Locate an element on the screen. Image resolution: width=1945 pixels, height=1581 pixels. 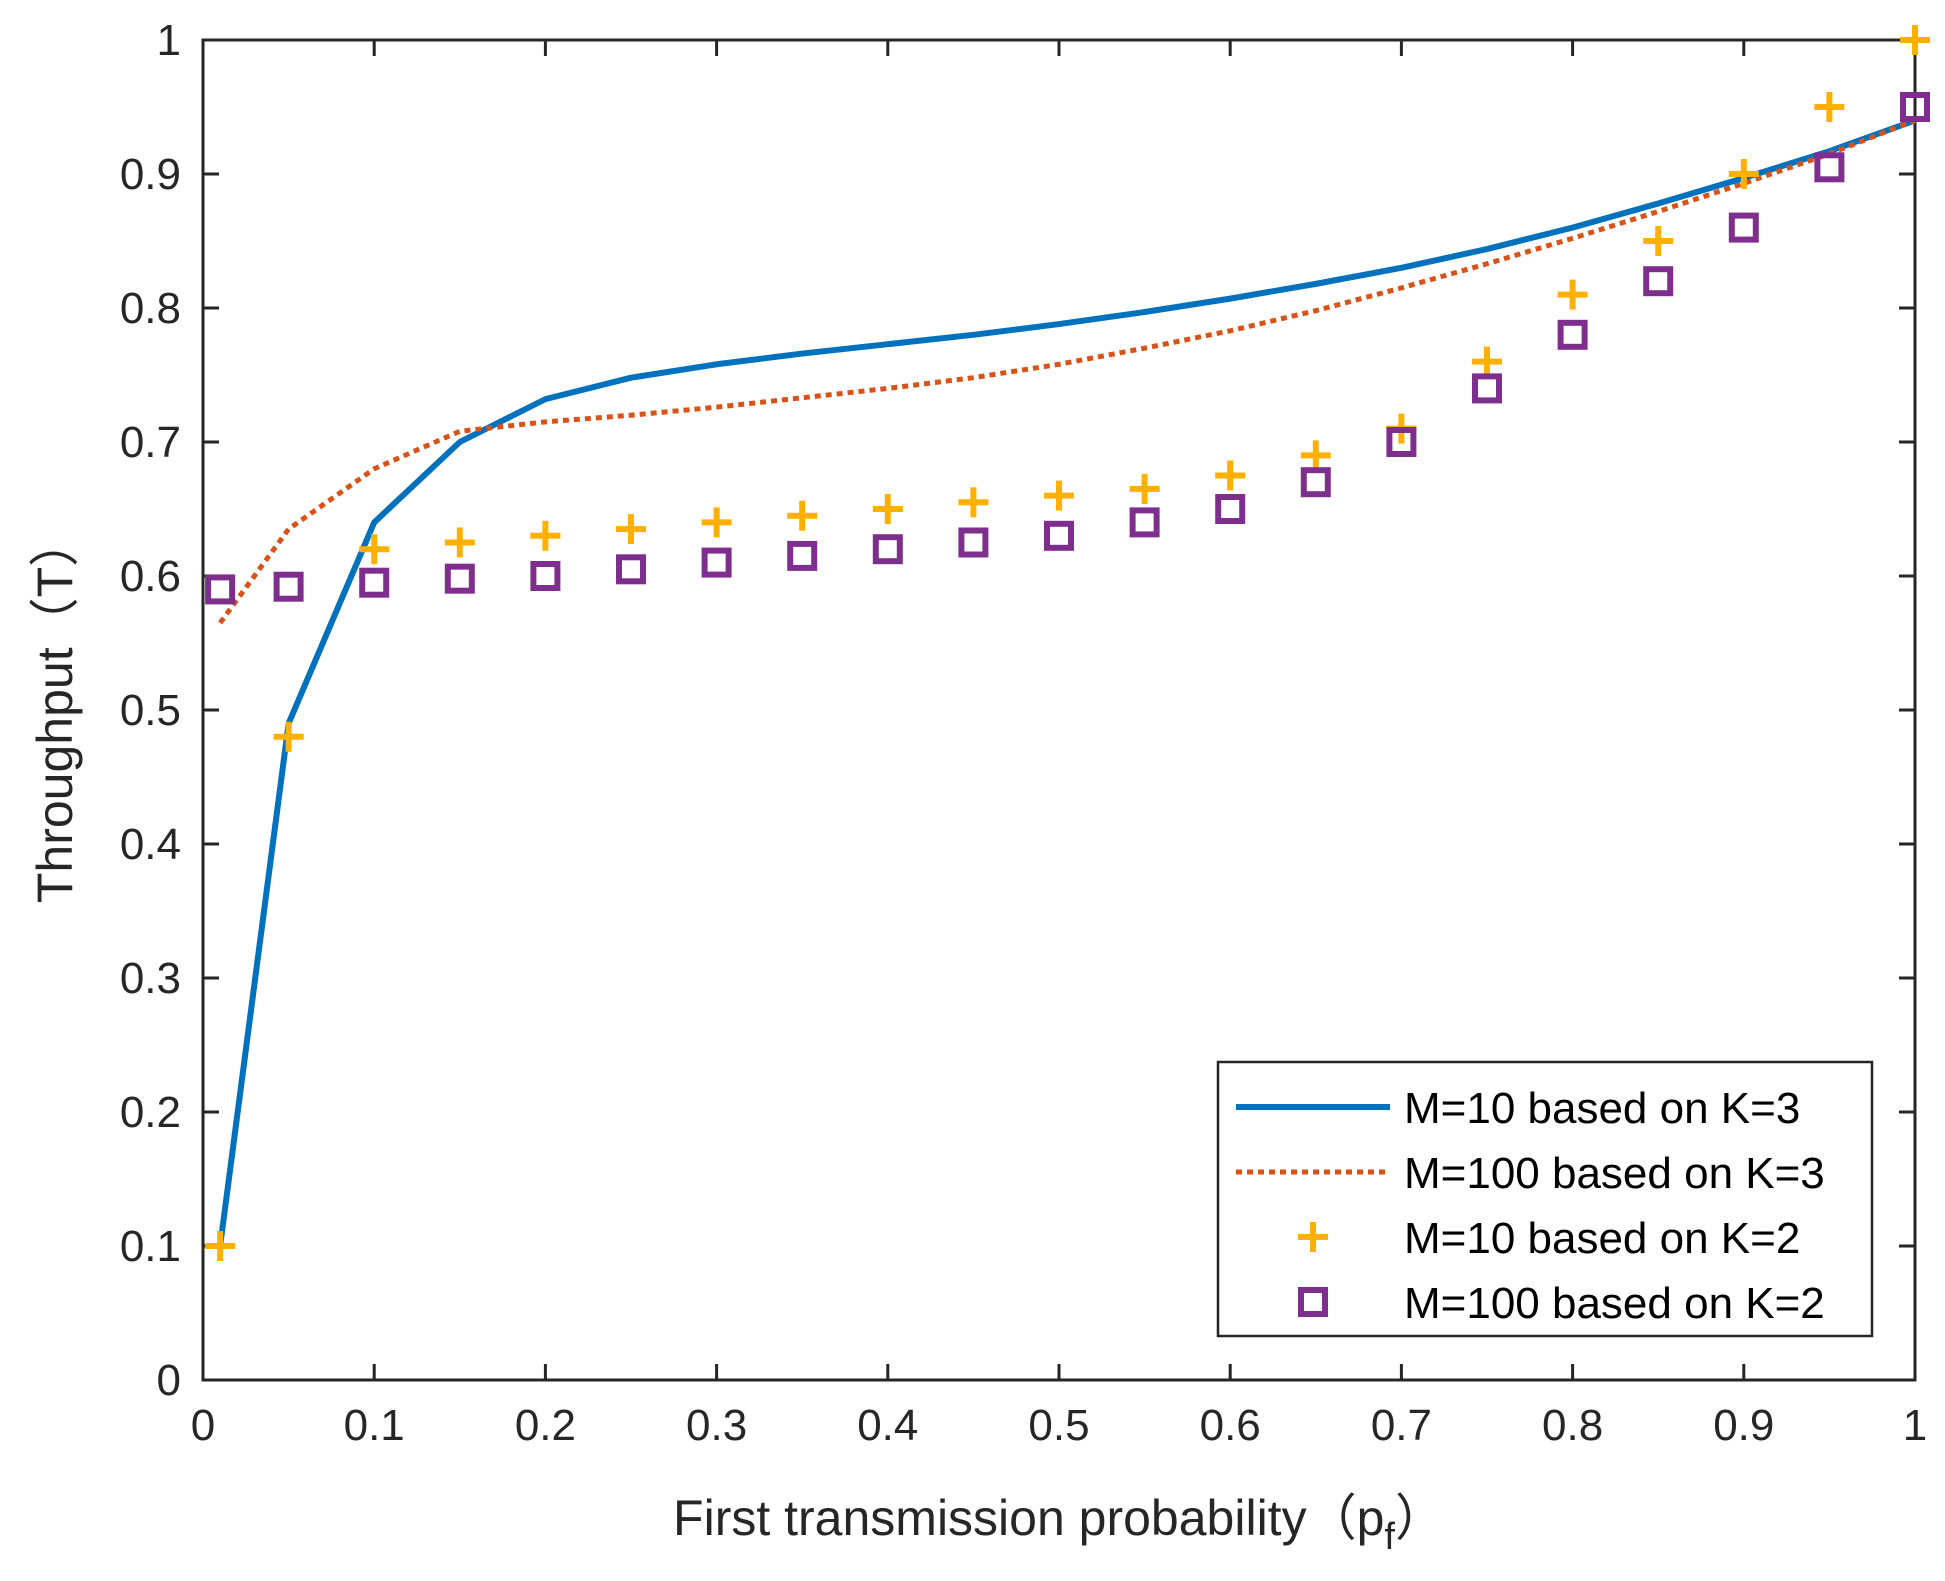
y-axis-title: Throughput（T） is located at coordinates (55, 710).